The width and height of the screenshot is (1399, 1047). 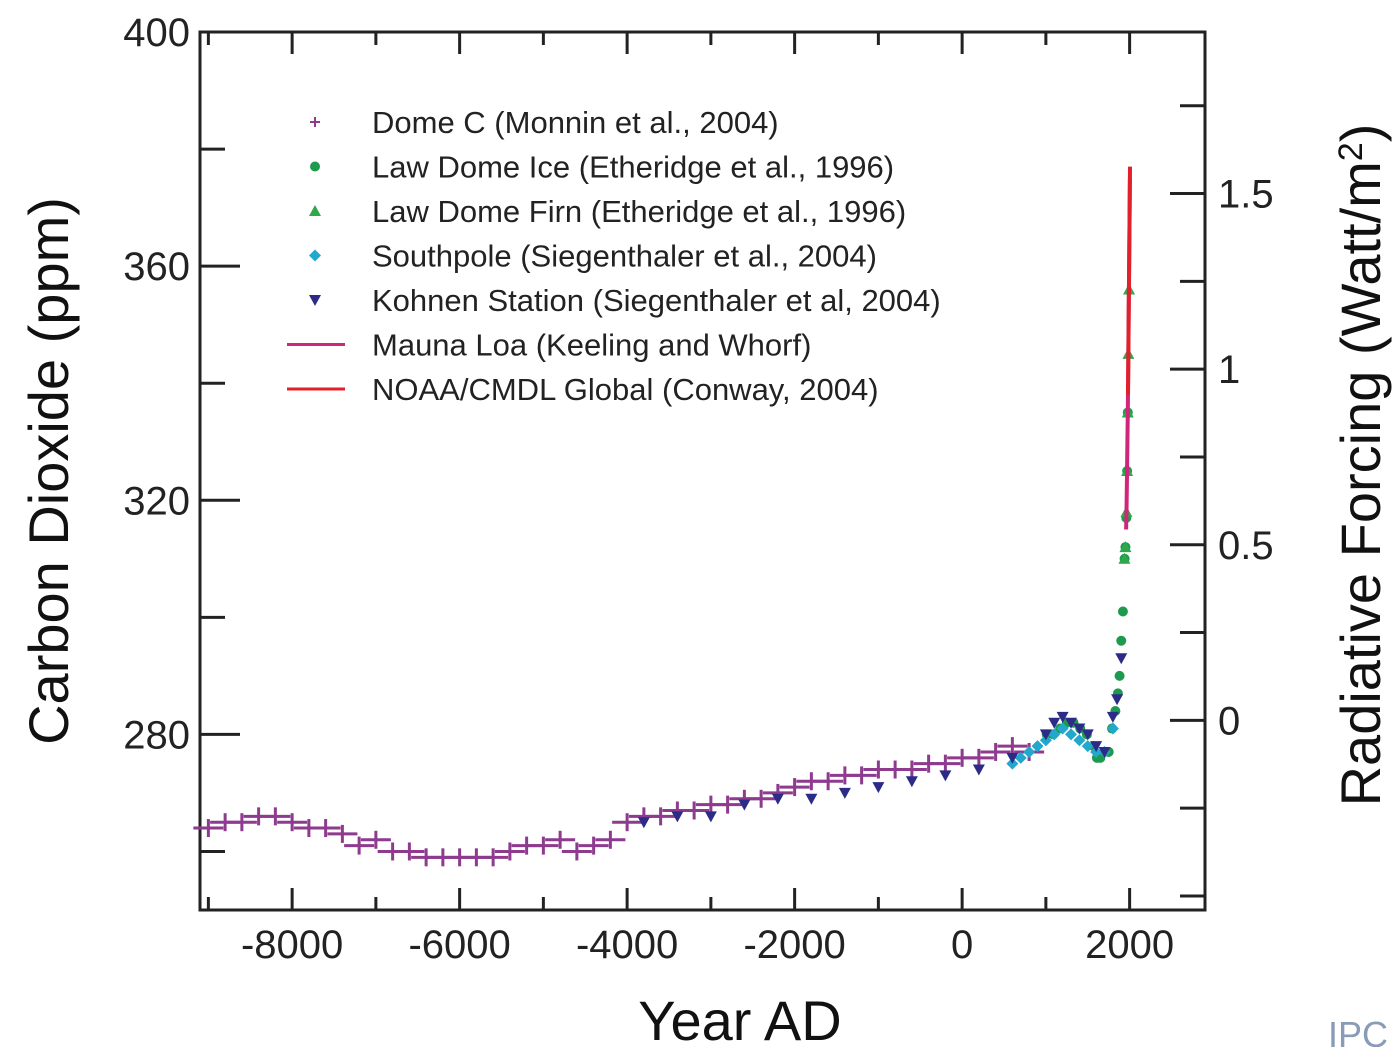 What do you see at coordinates (624, 256) in the screenshot?
I see `legend-label: Southpole (Siegenthaler et al., 2004)` at bounding box center [624, 256].